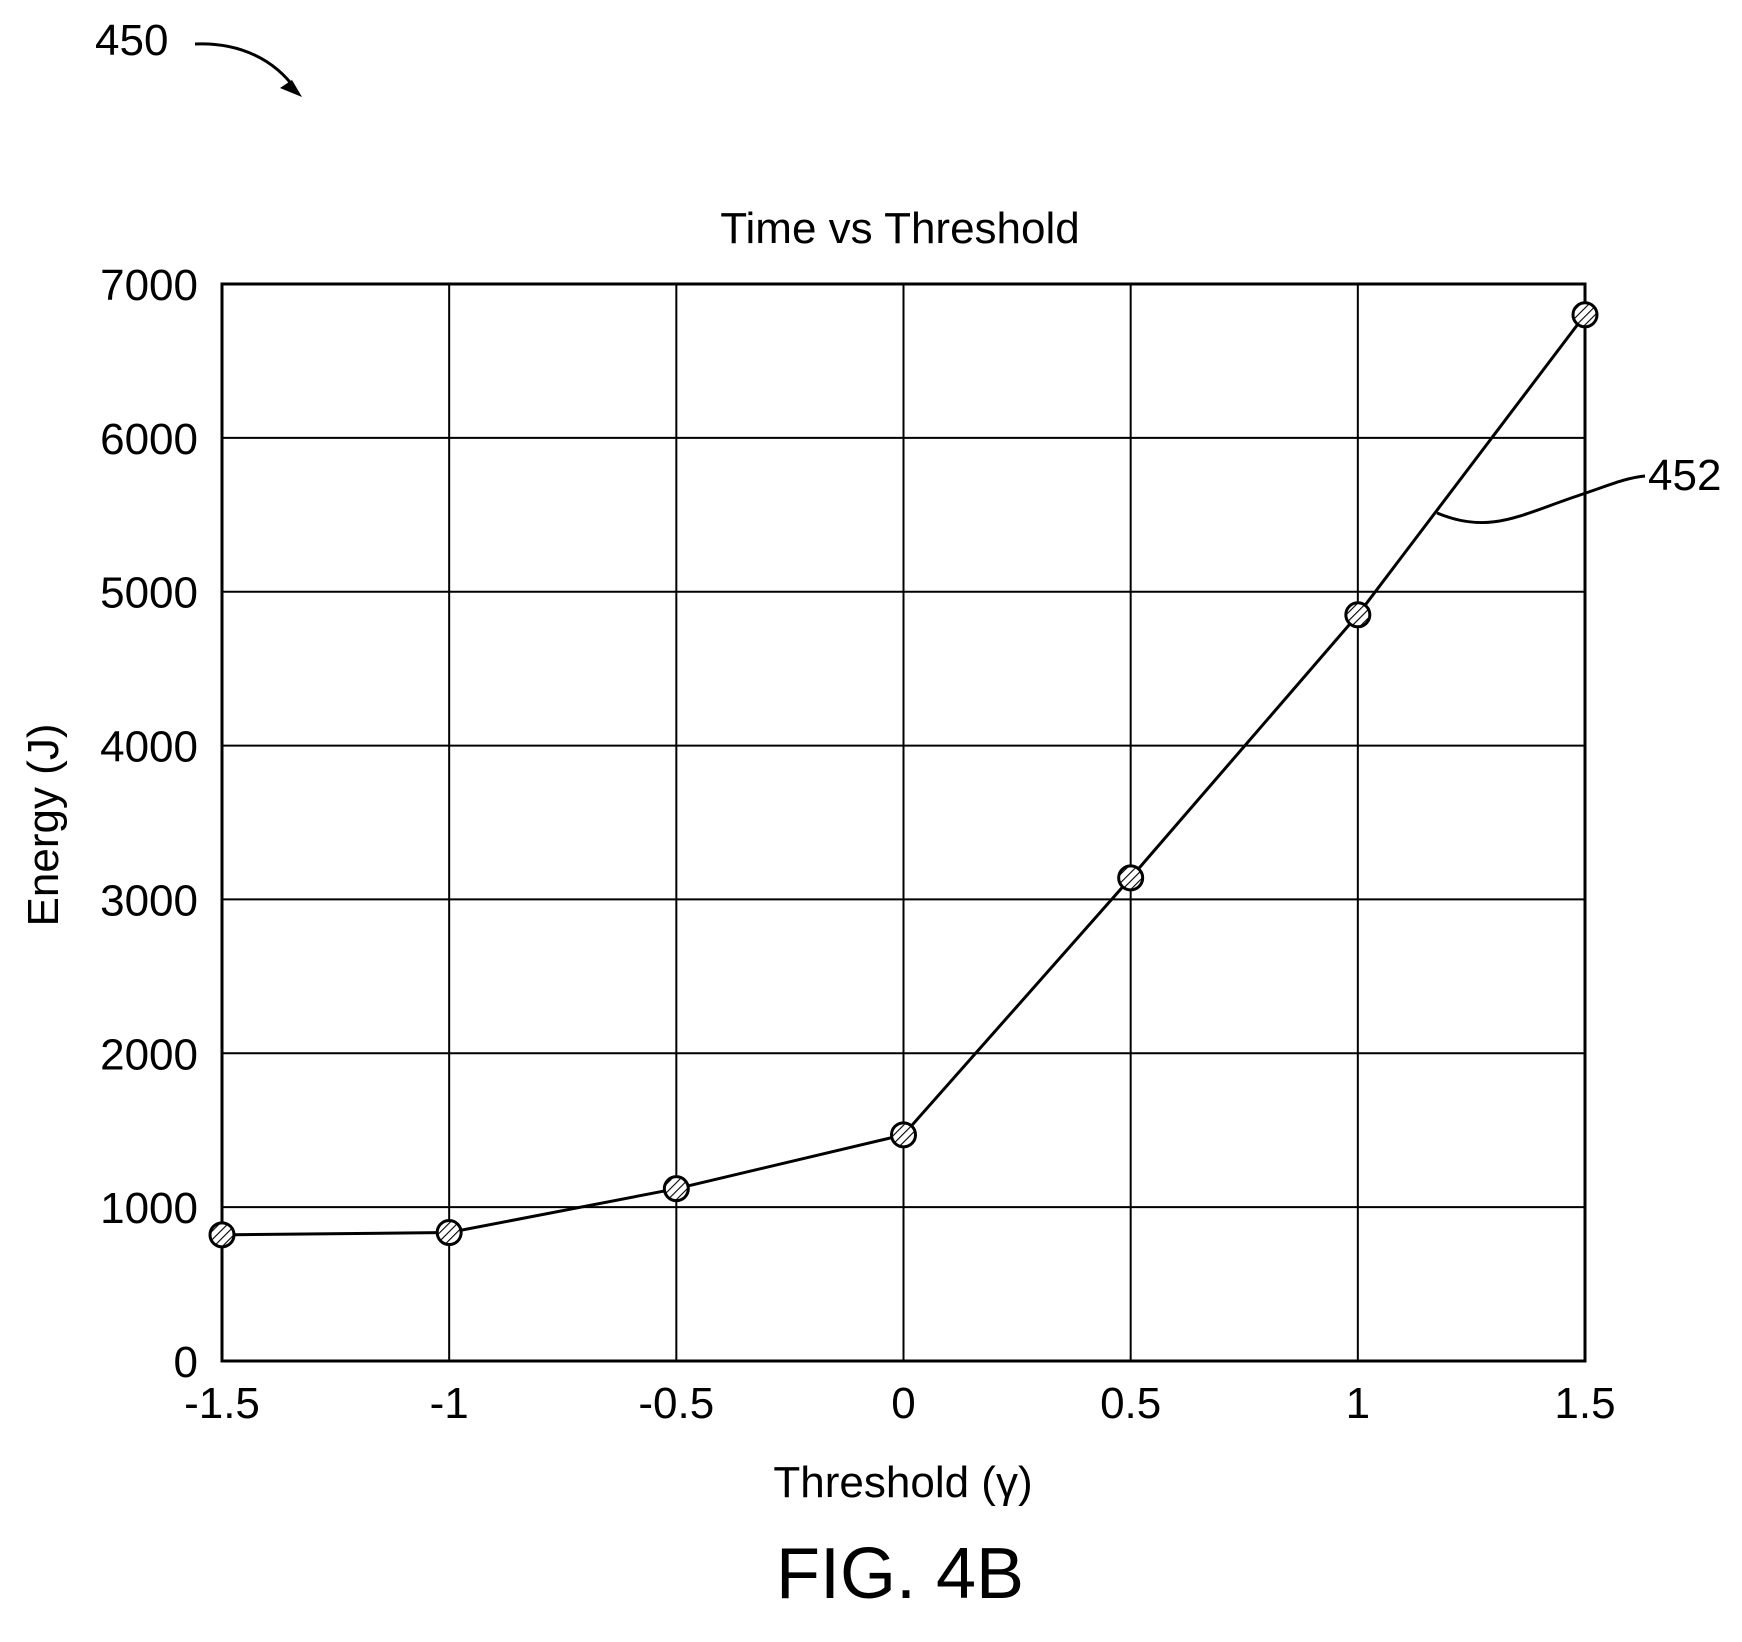 The image size is (1742, 1642). What do you see at coordinates (149, 747) in the screenshot?
I see `y-tick-label: 4000` at bounding box center [149, 747].